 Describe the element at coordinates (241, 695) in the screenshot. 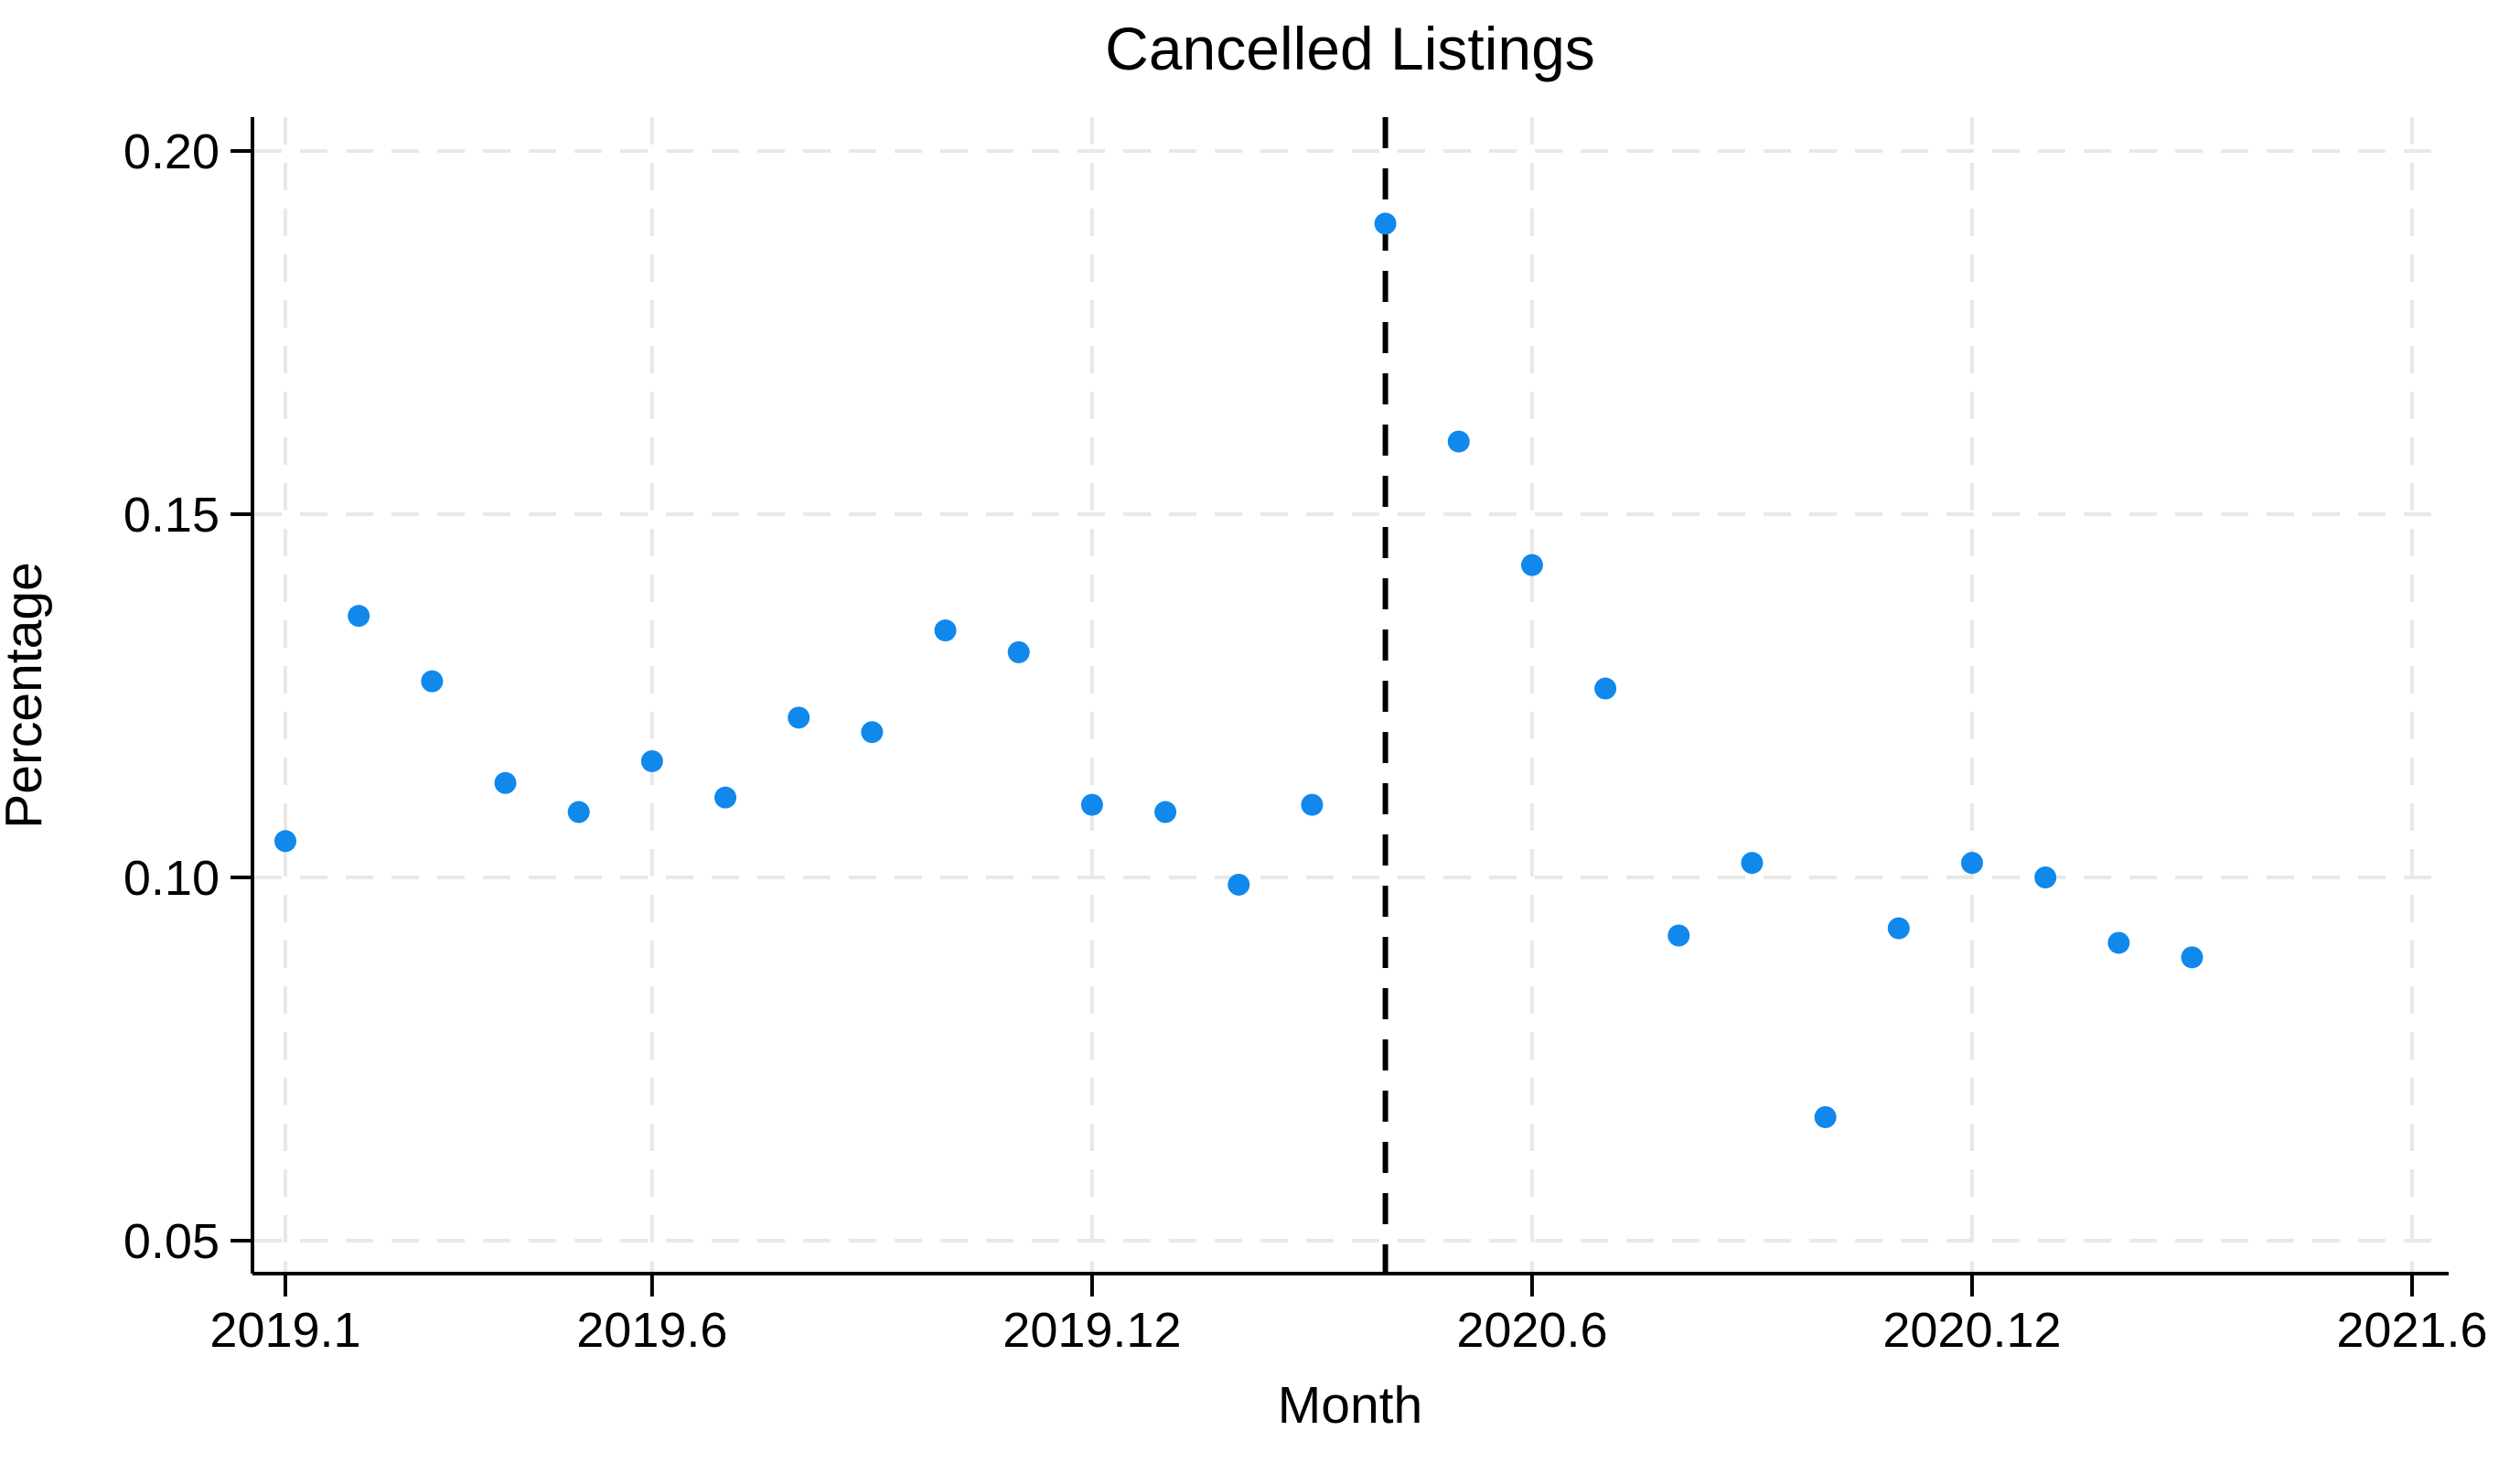

I see `y-tick-marks` at that location.